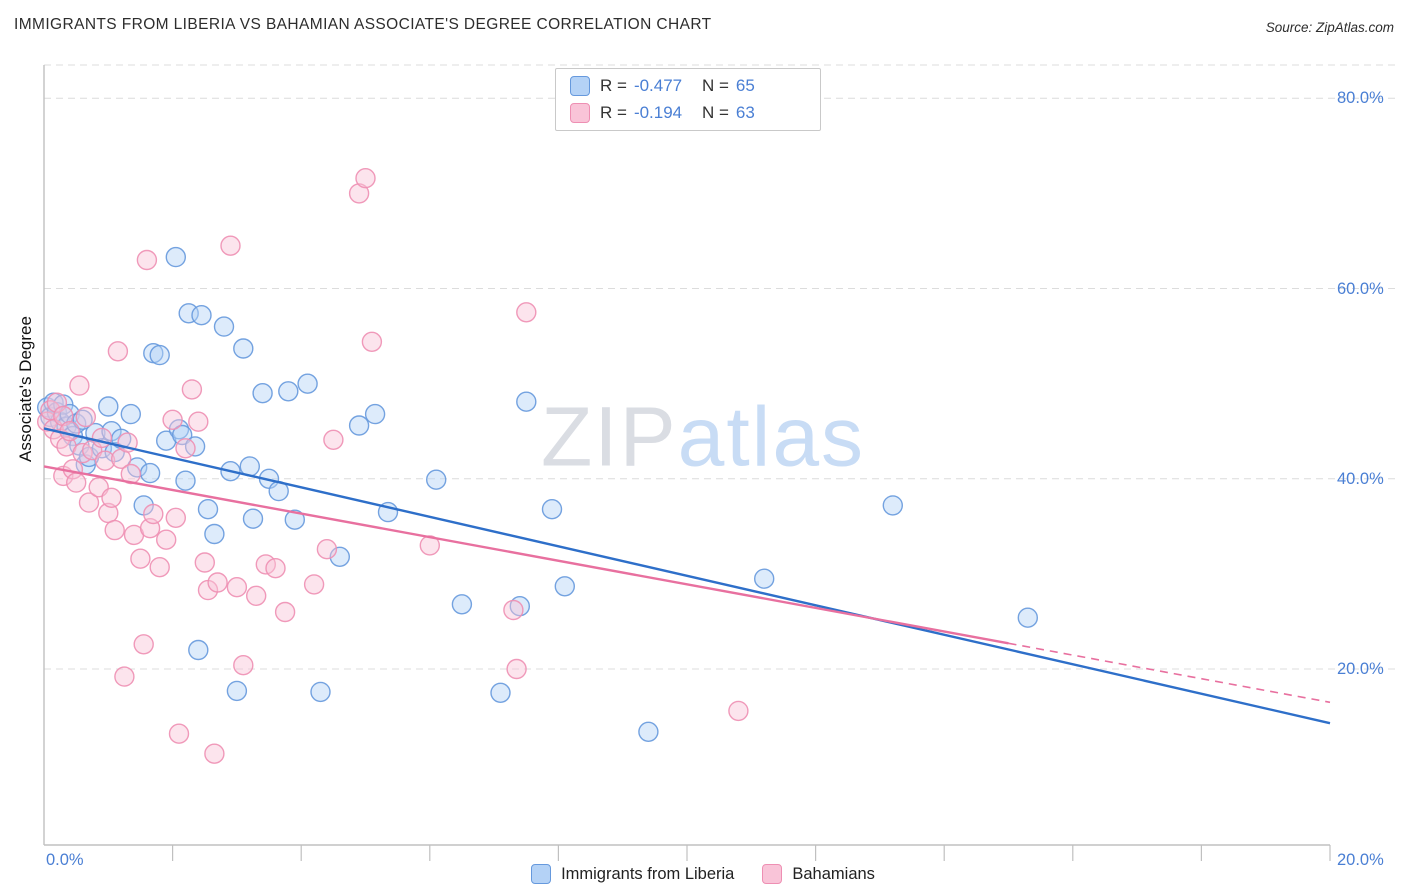 The width and height of the screenshot is (1406, 892). I want to click on r-value-liberia: -0.477, so click(658, 85).